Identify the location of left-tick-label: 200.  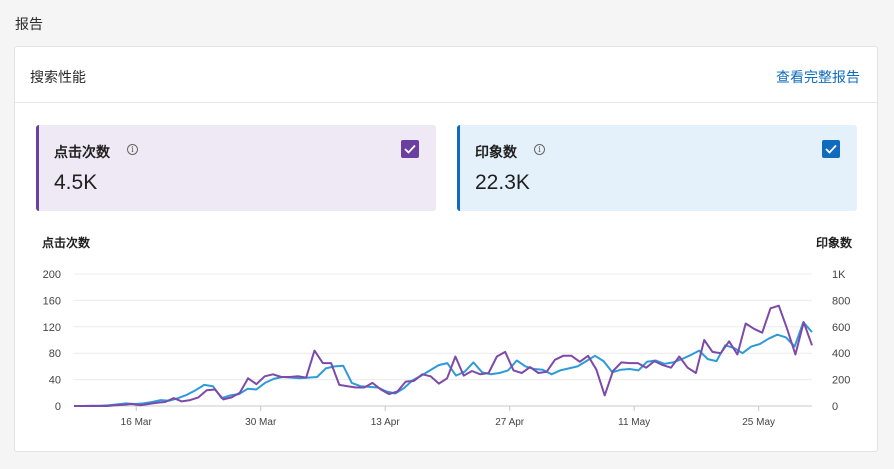
(52, 275).